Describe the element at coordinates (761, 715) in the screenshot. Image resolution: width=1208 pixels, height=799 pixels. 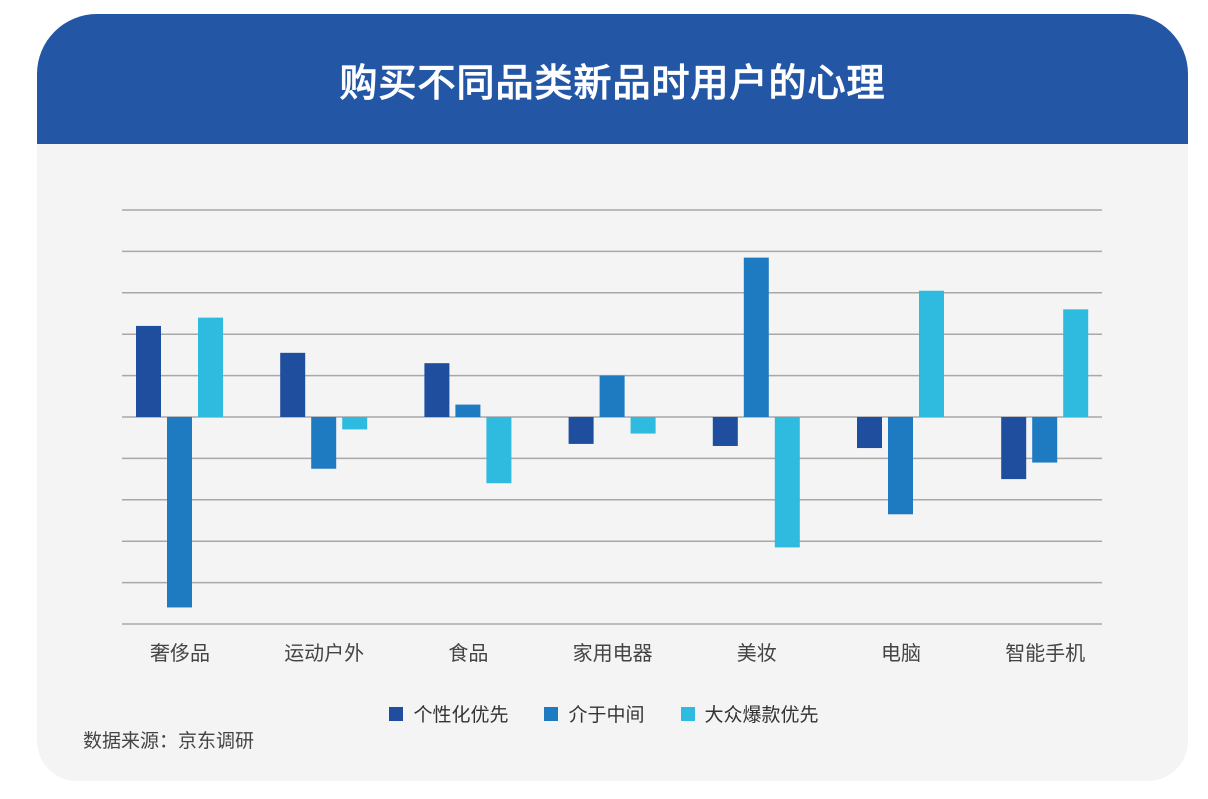
I see `legend-label: 大众爆款优先` at that location.